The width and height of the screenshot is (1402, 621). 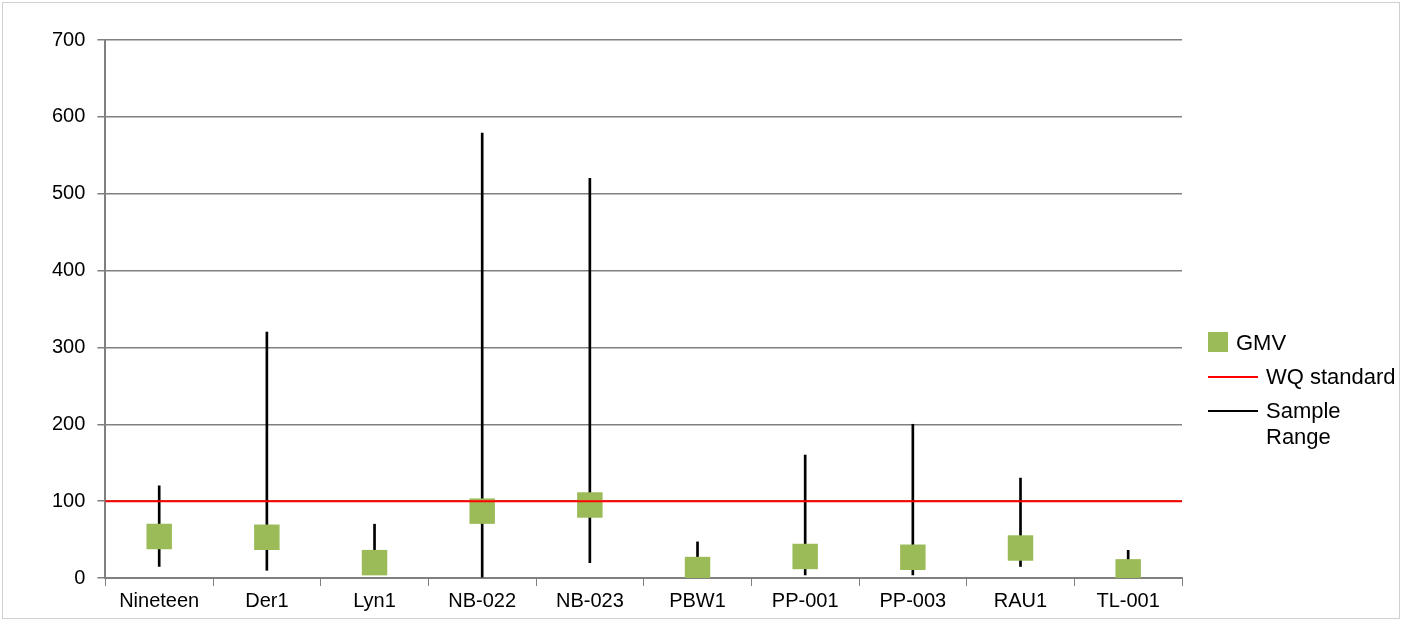 What do you see at coordinates (68, 499) in the screenshot?
I see `y-tick-label: 100` at bounding box center [68, 499].